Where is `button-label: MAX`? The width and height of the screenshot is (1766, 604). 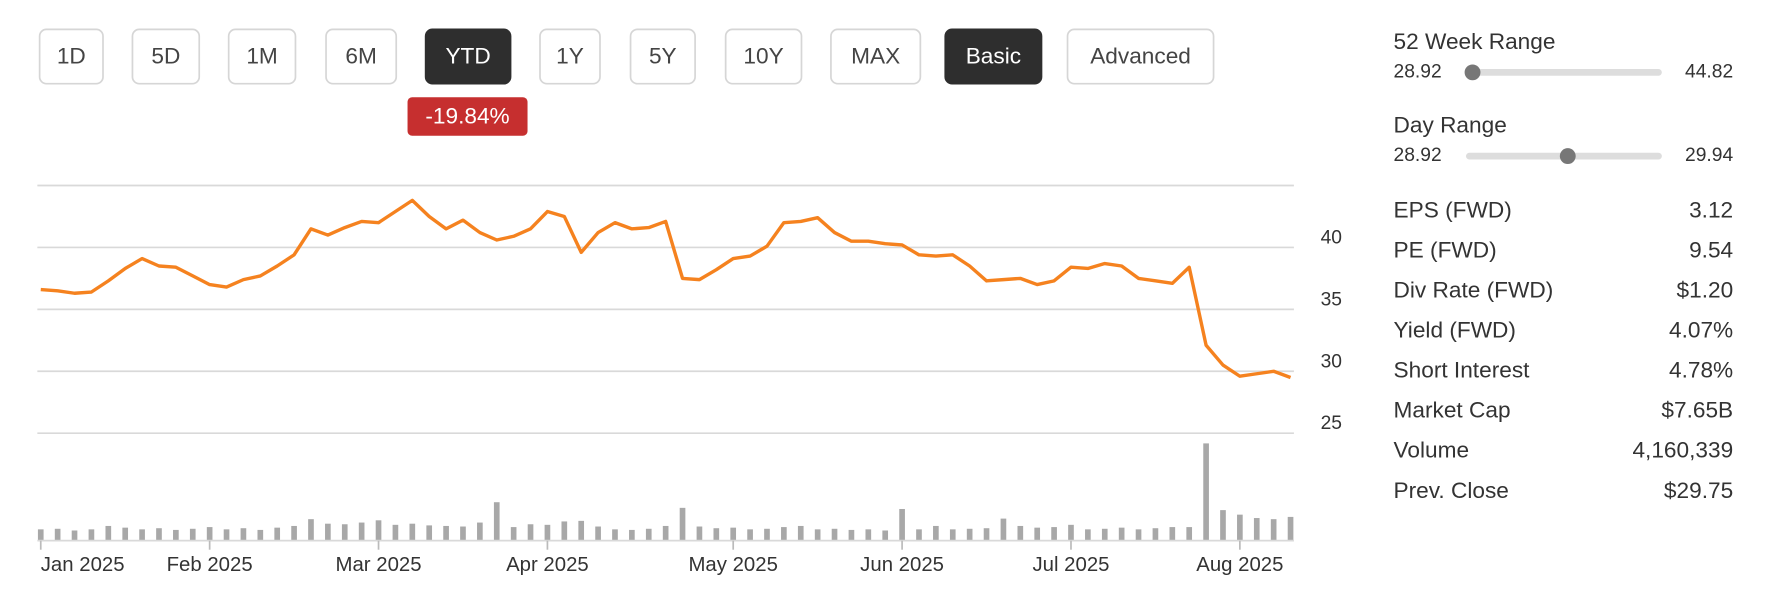
button-label: MAX is located at coordinates (875, 56).